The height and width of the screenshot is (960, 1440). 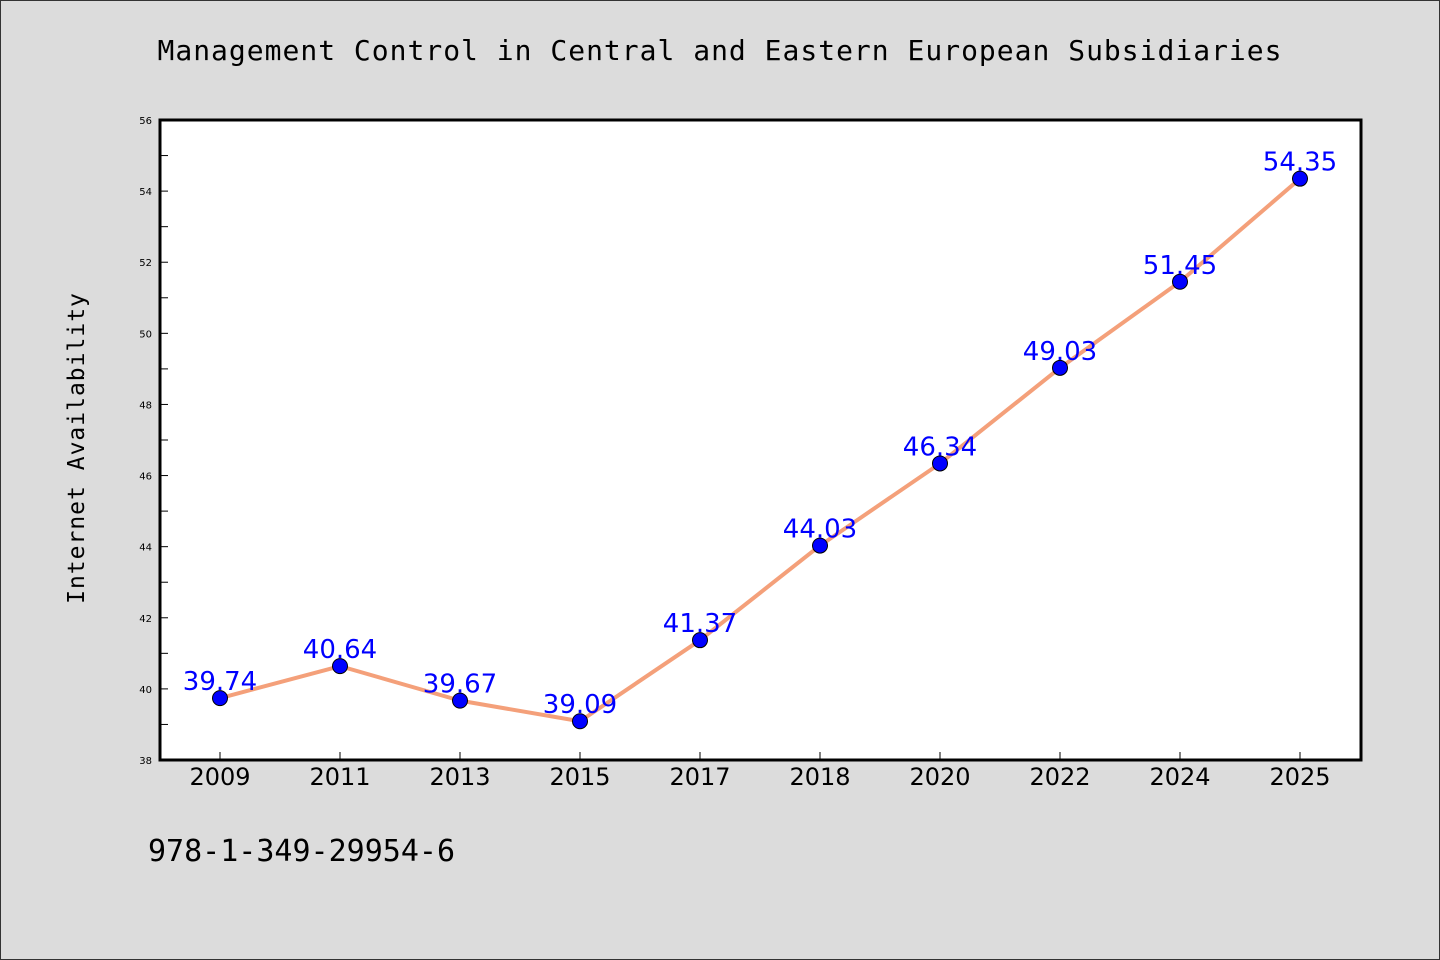 What do you see at coordinates (153, 441) in the screenshot?
I see `y-axis-ticks: 38 40 42 44 46 48 50 52 54 56` at bounding box center [153, 441].